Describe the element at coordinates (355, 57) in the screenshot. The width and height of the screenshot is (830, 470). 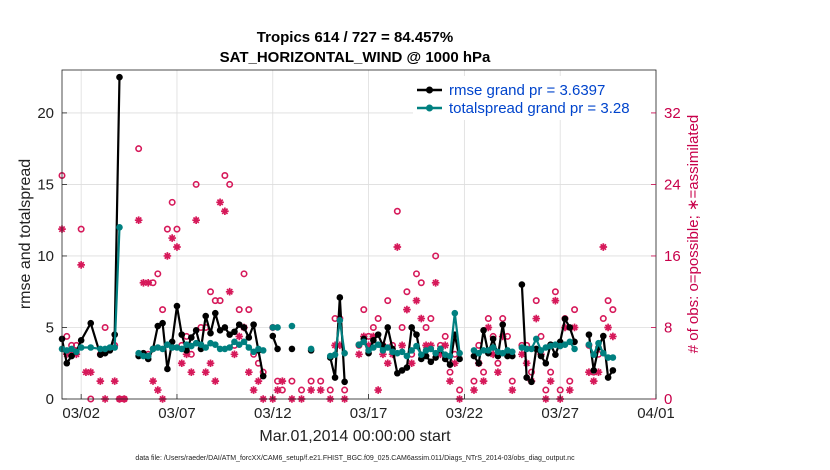
I see `chart-subtitle: SAT_HORIZONTAL_WIND @ 1000 hPa` at that location.